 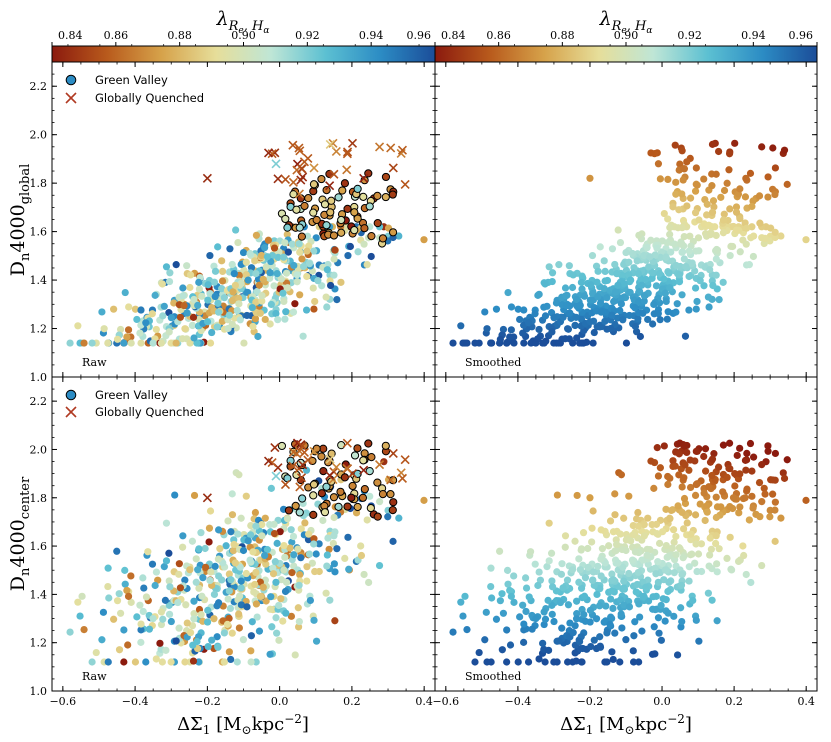 What do you see at coordinates (116, 35) in the screenshot?
I see `colorbar-tick-label: 0.86` at bounding box center [116, 35].